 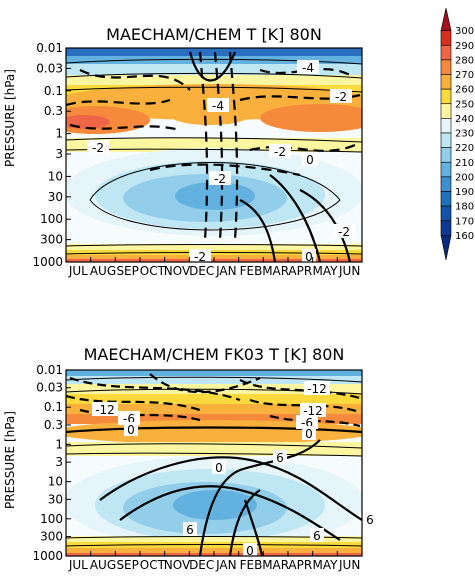 What do you see at coordinates (218, 106) in the screenshot?
I see `panel-top-contour-label-2: -4` at bounding box center [218, 106].